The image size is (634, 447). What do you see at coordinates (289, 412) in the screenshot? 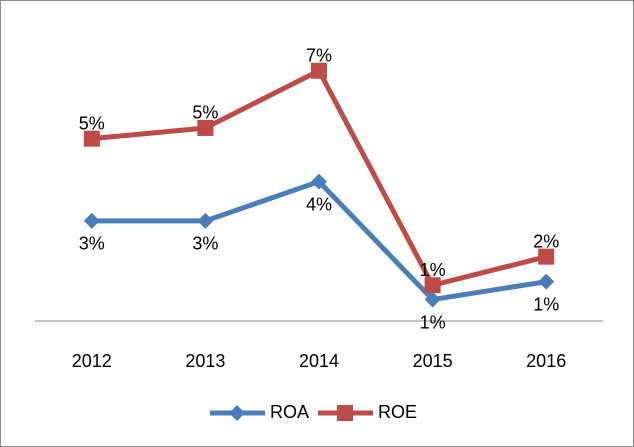
I see `legend-label: ROA` at bounding box center [289, 412].